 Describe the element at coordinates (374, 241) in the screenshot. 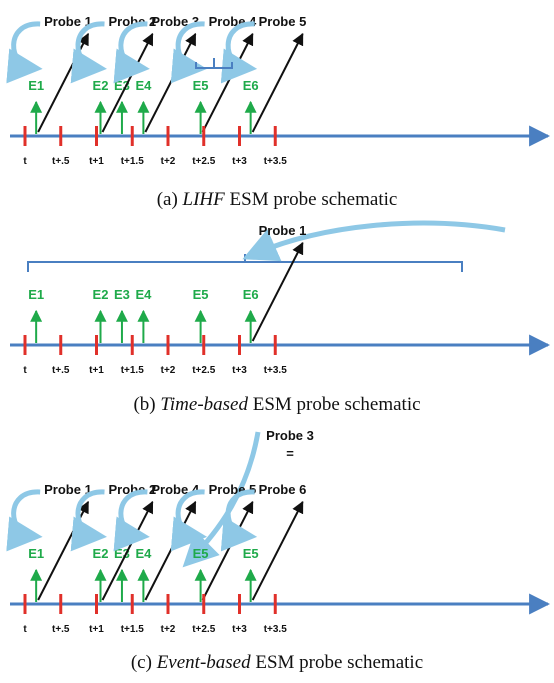

I see `panel-b-probe-curve` at that location.